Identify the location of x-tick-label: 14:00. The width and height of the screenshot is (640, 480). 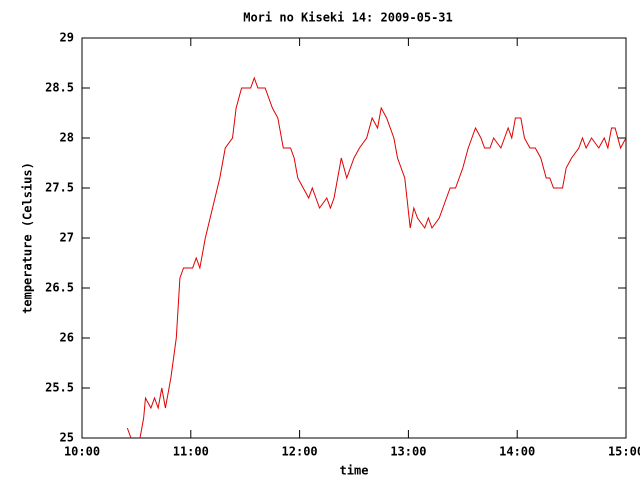
(517, 452).